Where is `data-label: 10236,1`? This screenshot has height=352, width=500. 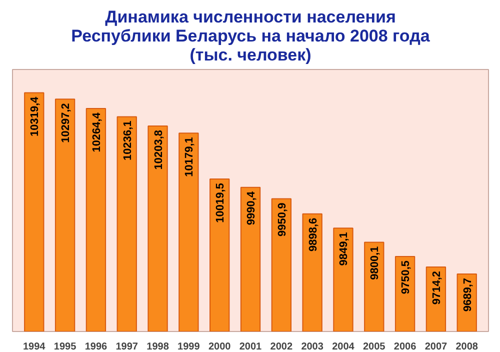 data-label: 10236,1 is located at coordinates (128, 140).